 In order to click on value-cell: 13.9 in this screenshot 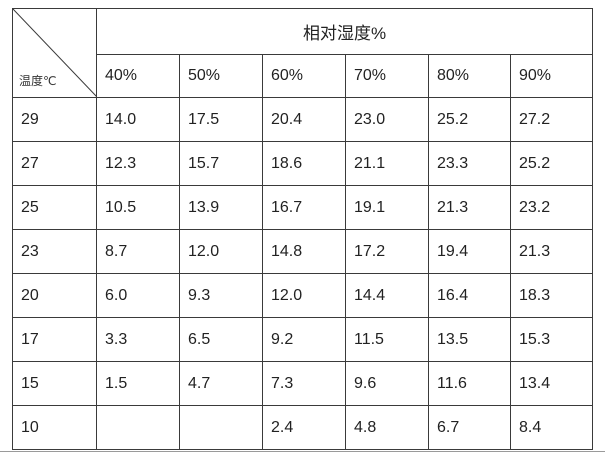, I will do `click(221, 207)`.